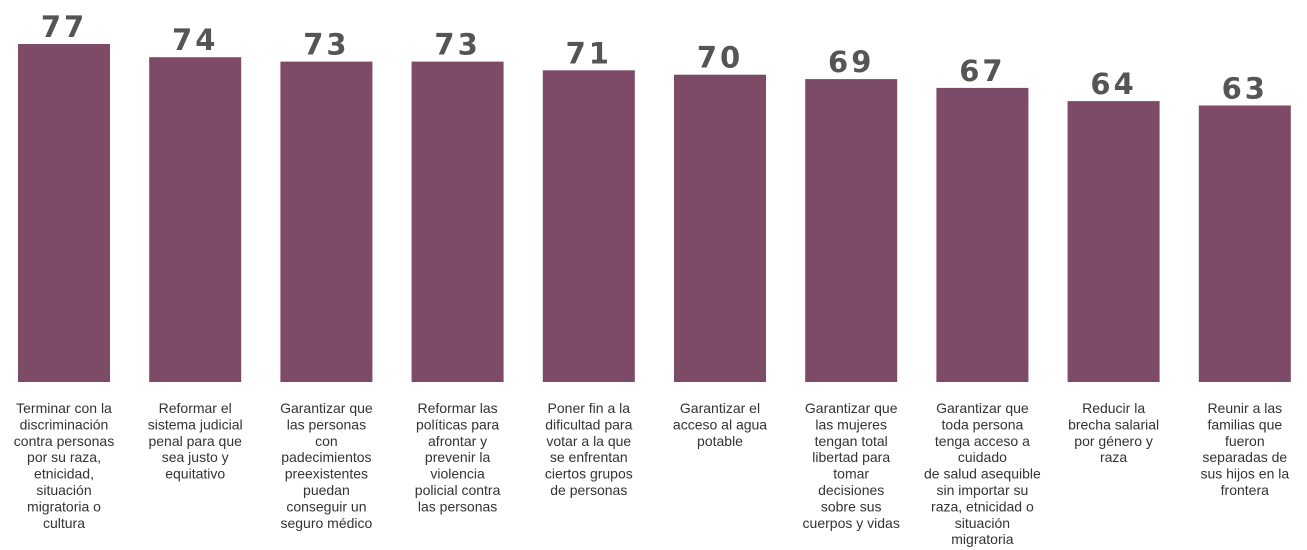 The width and height of the screenshot is (1307, 550). I want to click on category-label-line: frontera, so click(1245, 490).